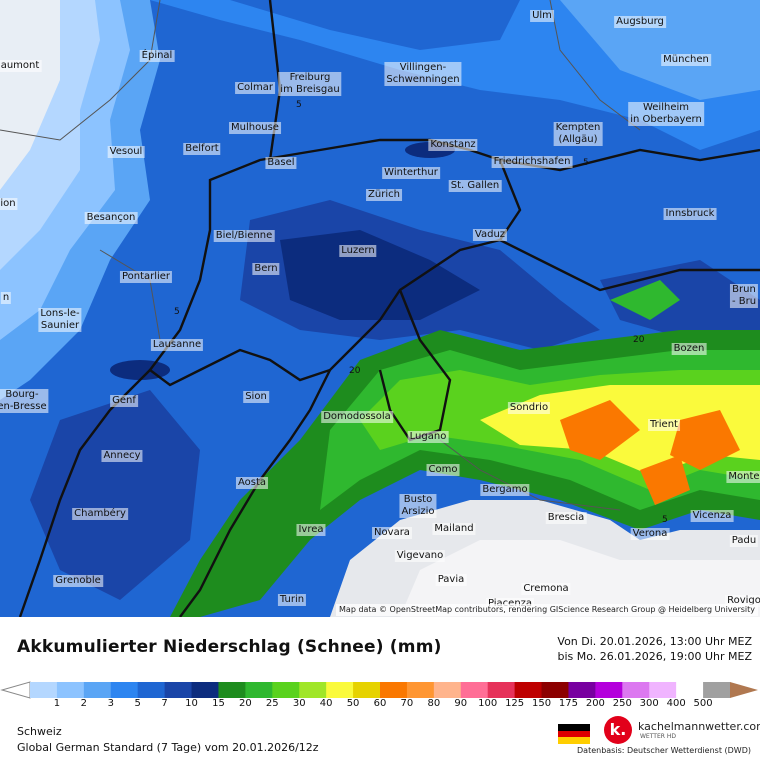 The width and height of the screenshot is (760, 760). What do you see at coordinates (744, 541) in the screenshot?
I see `city-label: Padu` at bounding box center [744, 541].